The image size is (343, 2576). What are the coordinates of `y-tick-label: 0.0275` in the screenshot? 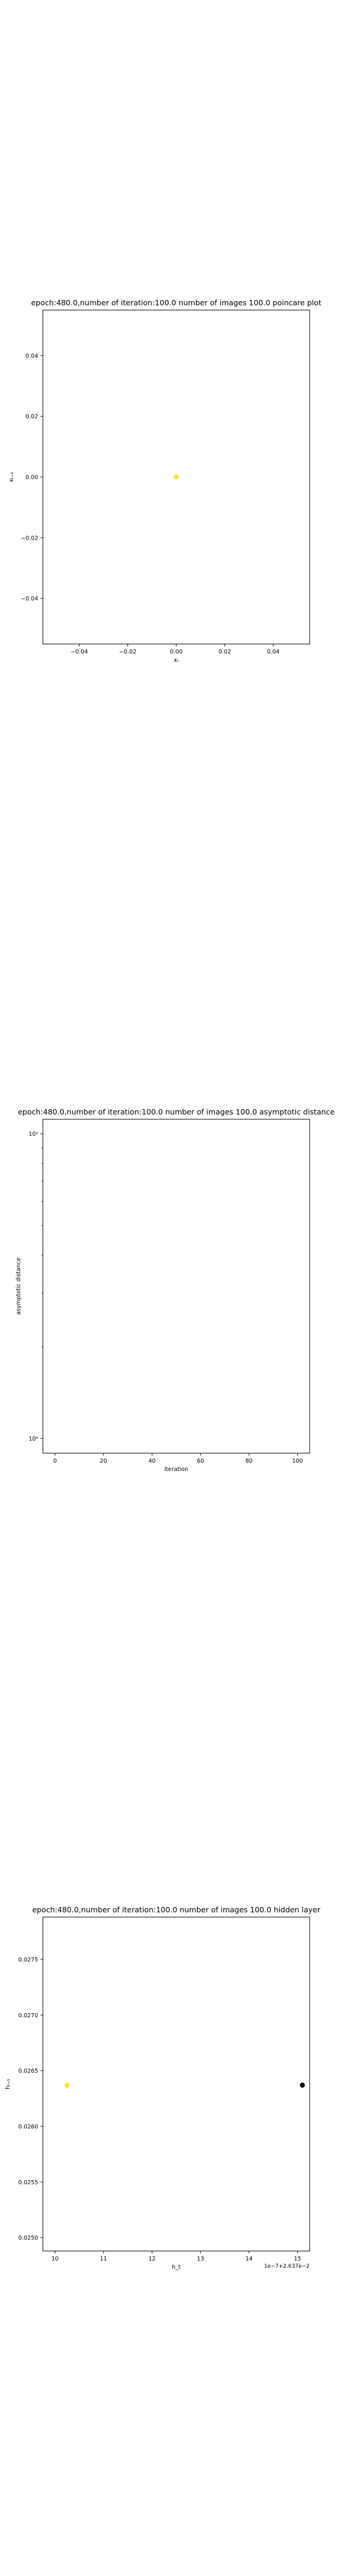 It's located at (28, 1959).